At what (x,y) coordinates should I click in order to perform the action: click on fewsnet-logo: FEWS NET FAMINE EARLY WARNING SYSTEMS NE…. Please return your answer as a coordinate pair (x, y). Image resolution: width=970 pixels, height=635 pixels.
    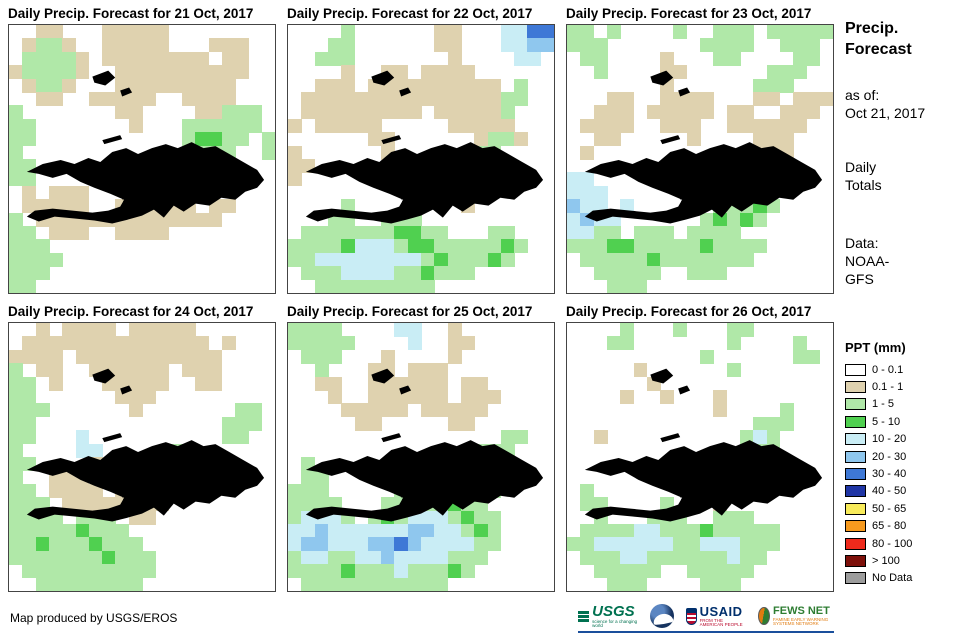
    Looking at the image, I should click on (796, 616).